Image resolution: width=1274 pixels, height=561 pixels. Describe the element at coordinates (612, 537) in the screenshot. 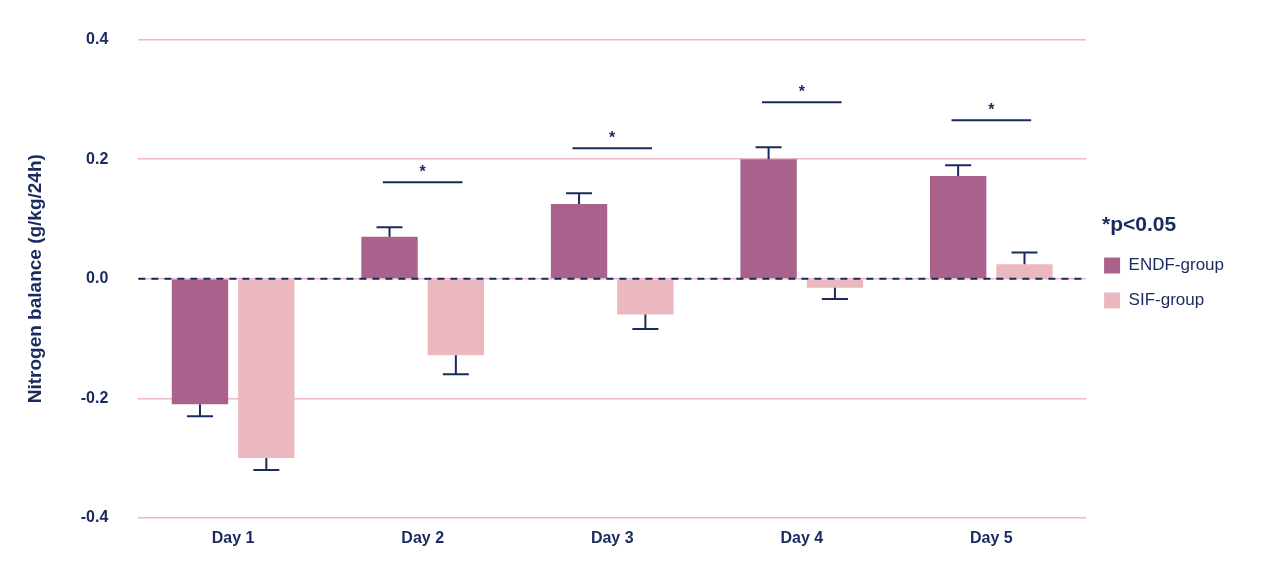

I see `x-tick-label: Day 3` at that location.